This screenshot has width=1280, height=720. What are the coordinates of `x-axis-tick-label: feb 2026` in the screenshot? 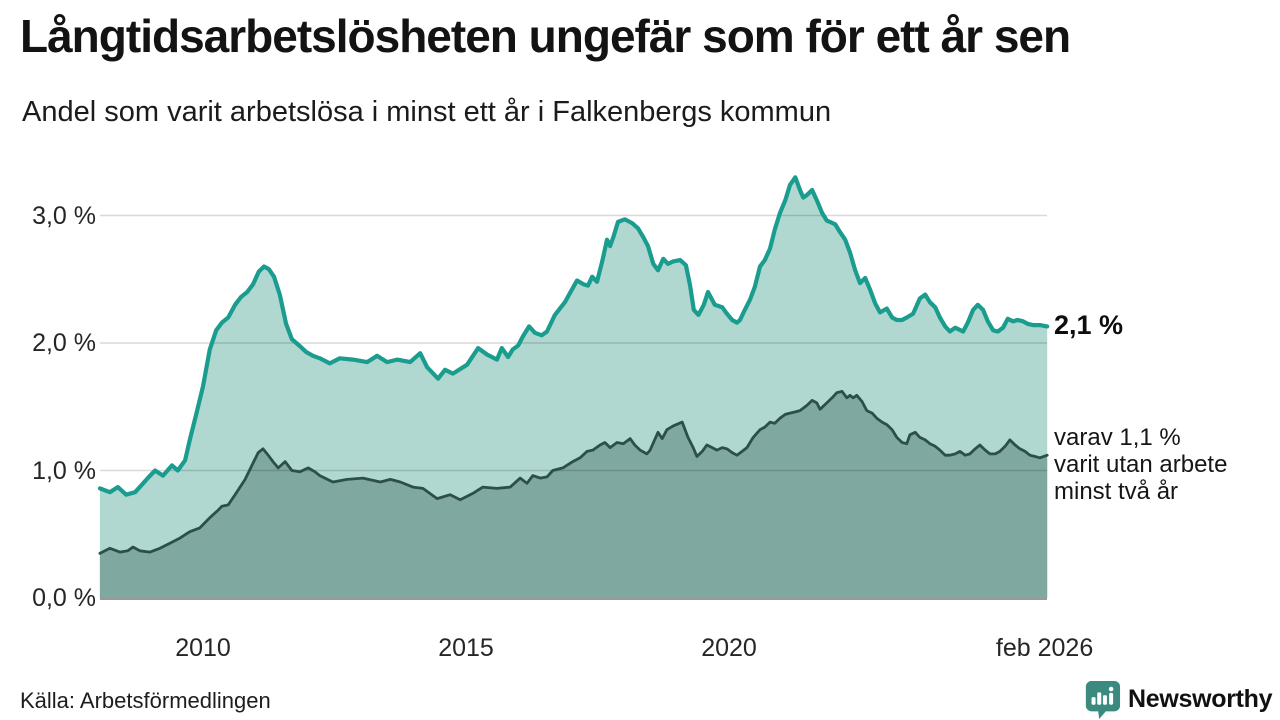 It's located at (1044, 648).